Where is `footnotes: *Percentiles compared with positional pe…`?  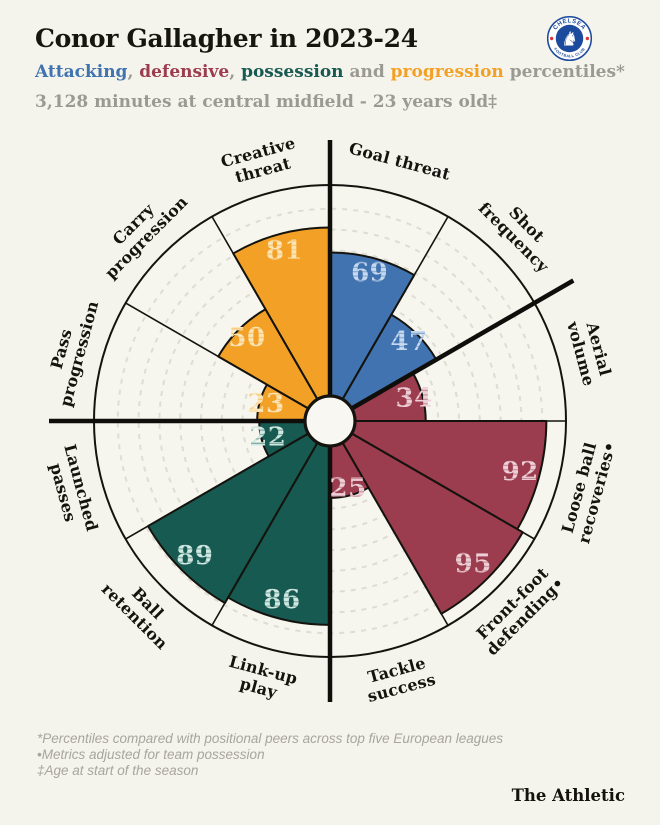 footnotes: *Percentiles compared with positional pe… is located at coordinates (270, 755).